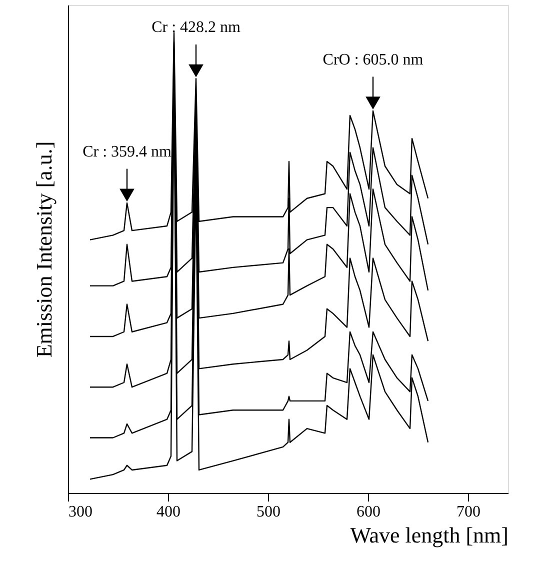 The height and width of the screenshot is (563, 548). Describe the element at coordinates (468, 512) in the screenshot. I see `x-tick-label: 700` at that location.